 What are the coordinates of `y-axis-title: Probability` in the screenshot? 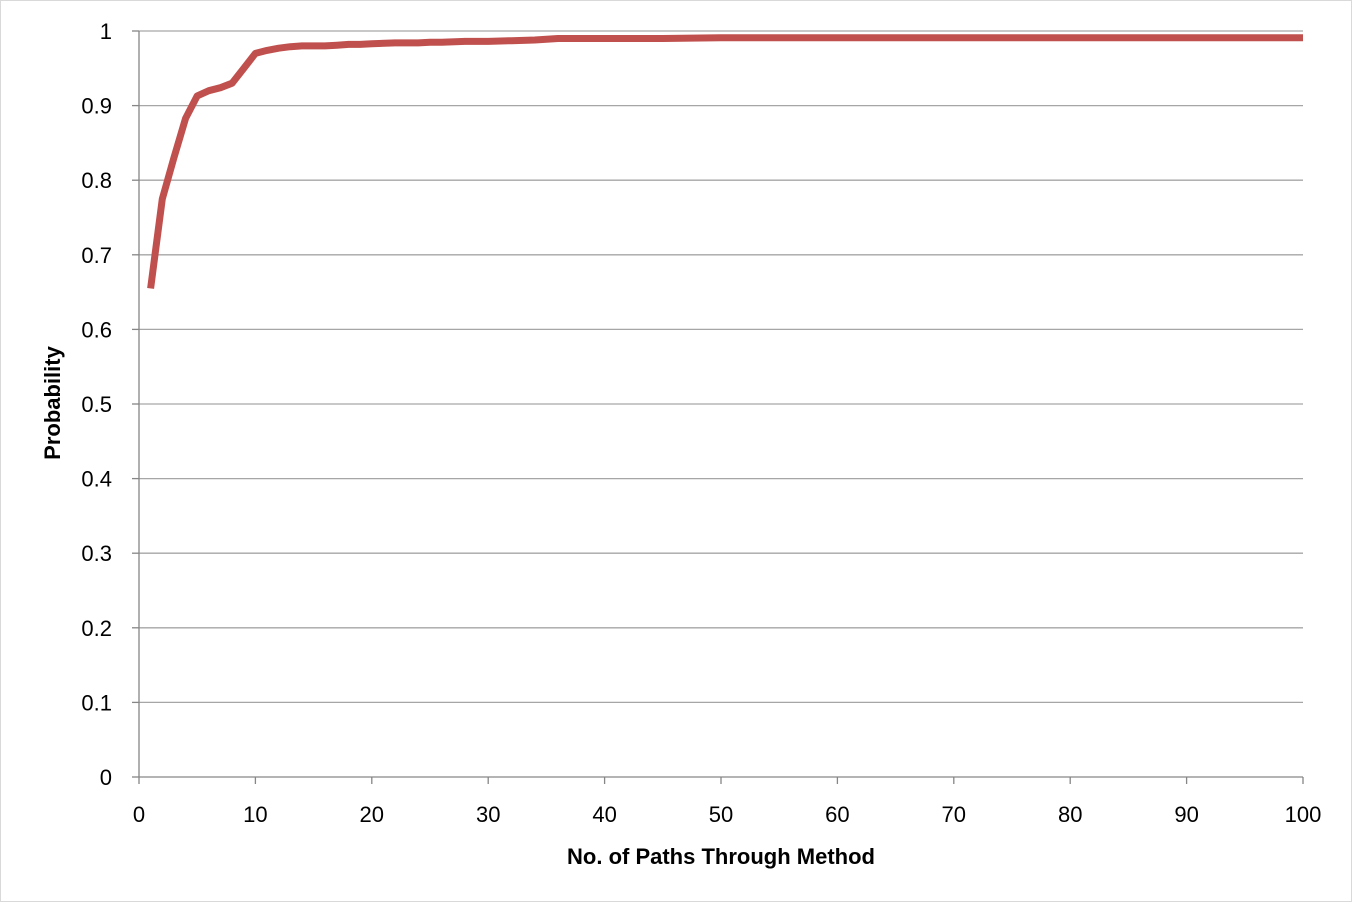 It's located at (52, 402).